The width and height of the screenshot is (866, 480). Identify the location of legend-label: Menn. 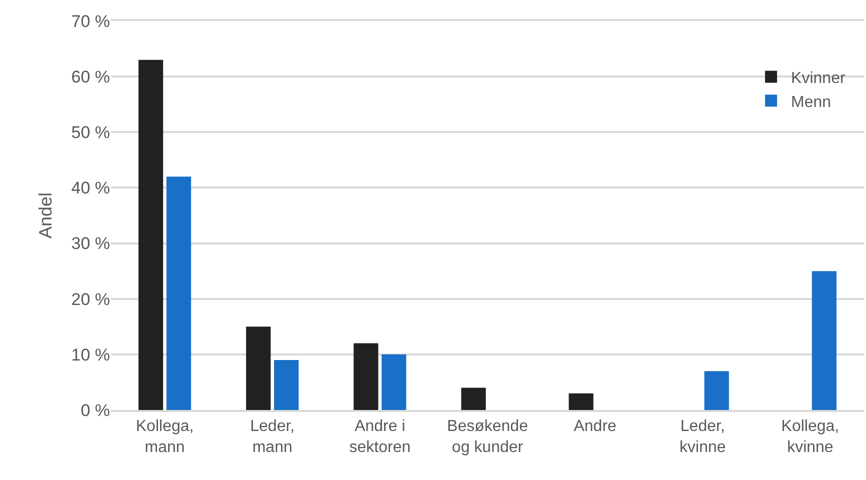
(811, 102).